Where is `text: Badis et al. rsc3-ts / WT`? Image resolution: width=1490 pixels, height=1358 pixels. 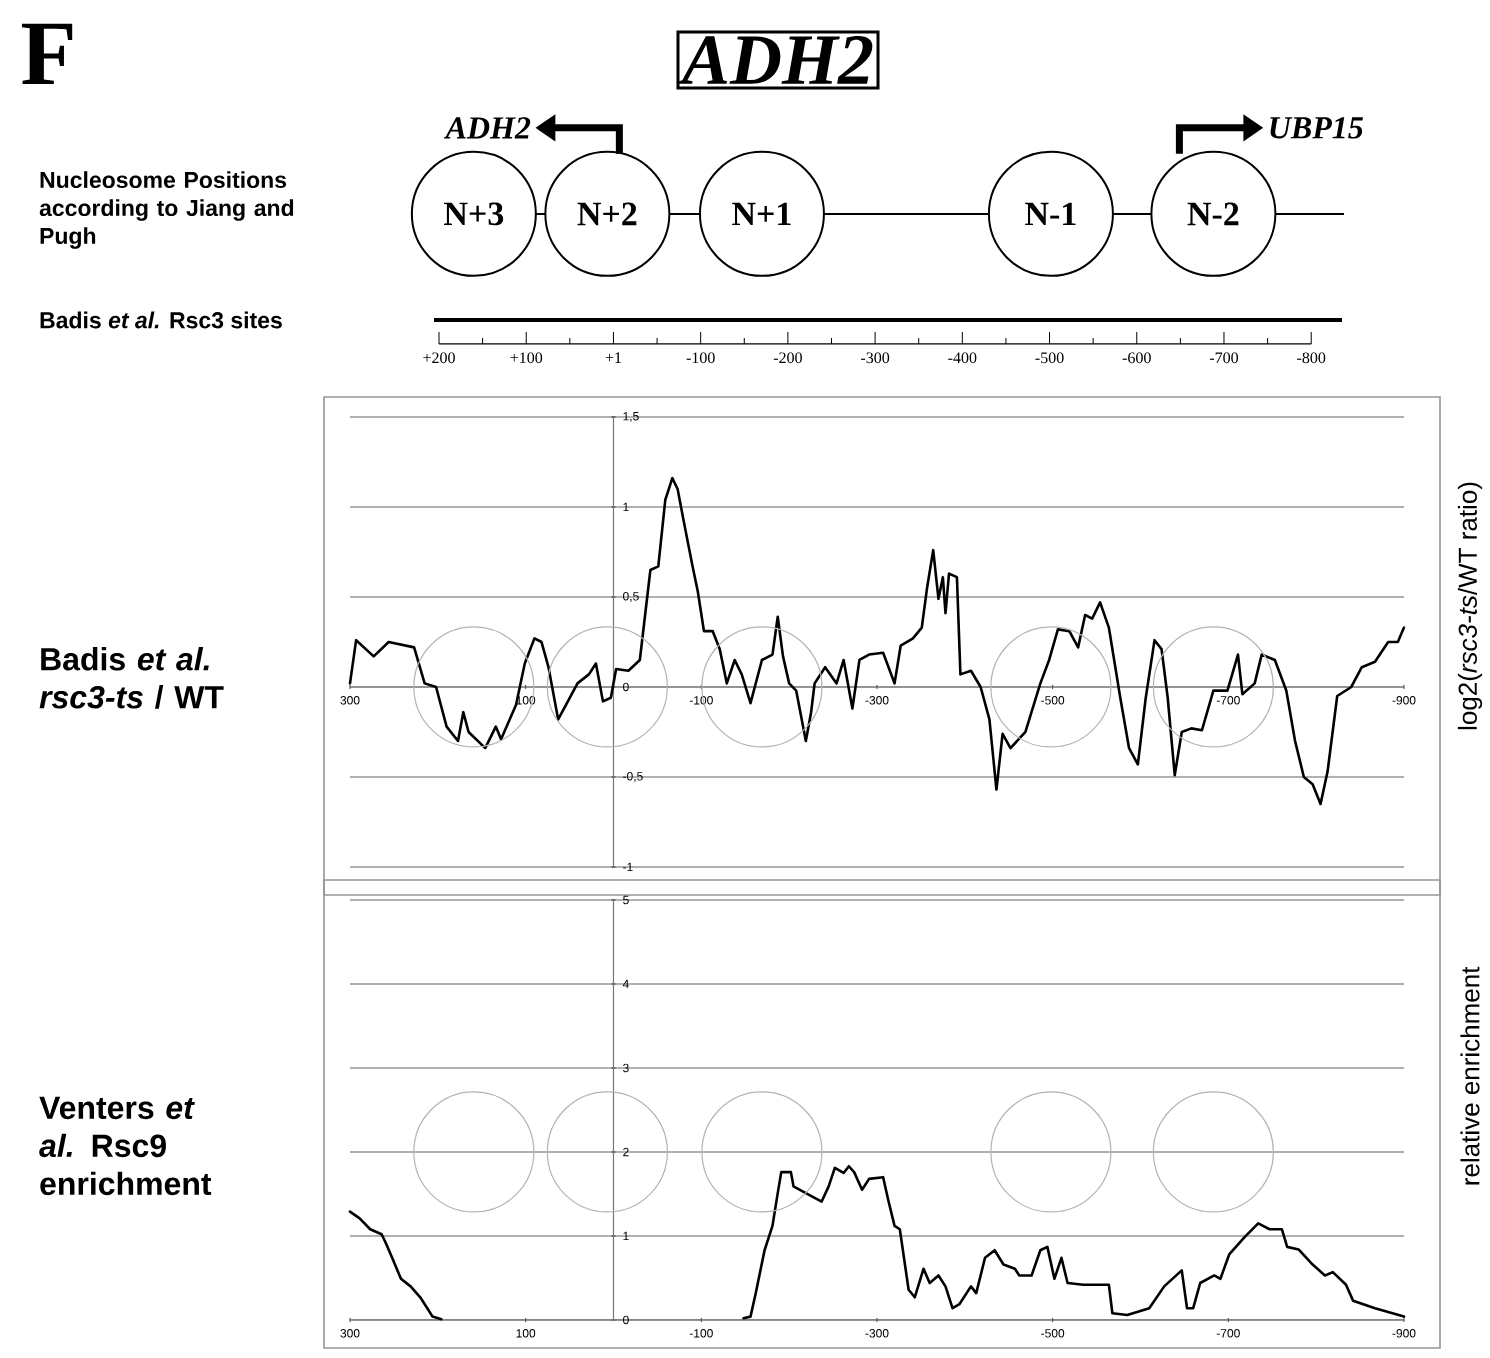
text: Badis et al. rsc3-ts / WT is located at coordinates (131, 678).